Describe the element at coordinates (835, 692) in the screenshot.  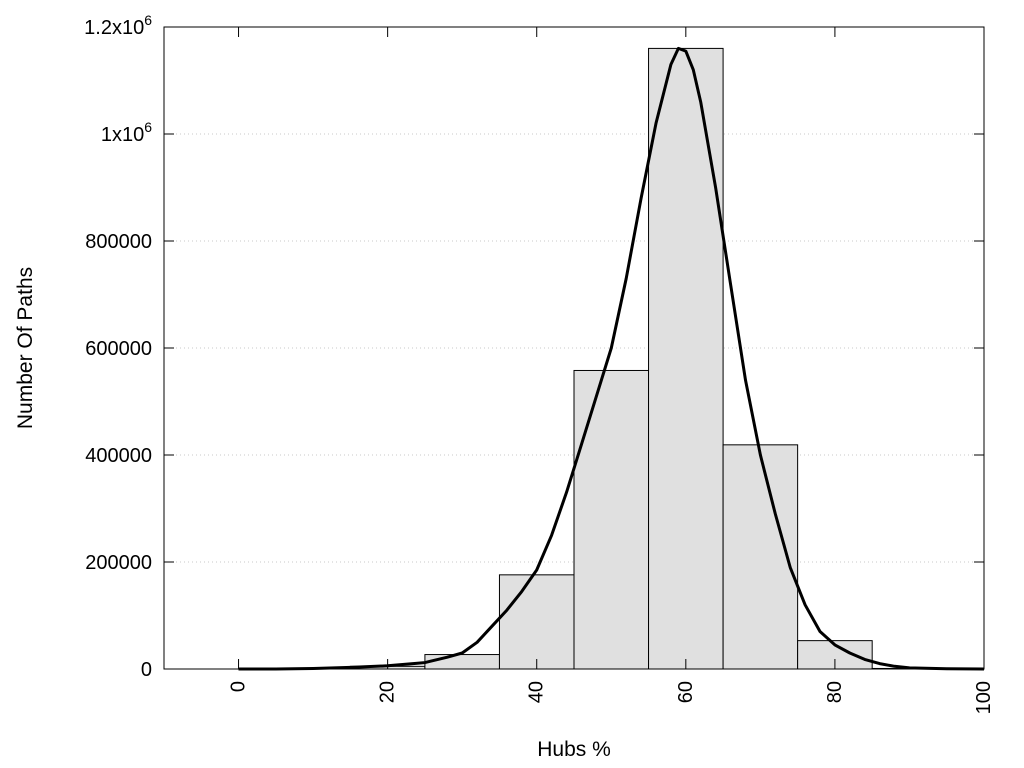
I see `x-tick-label: 80` at that location.